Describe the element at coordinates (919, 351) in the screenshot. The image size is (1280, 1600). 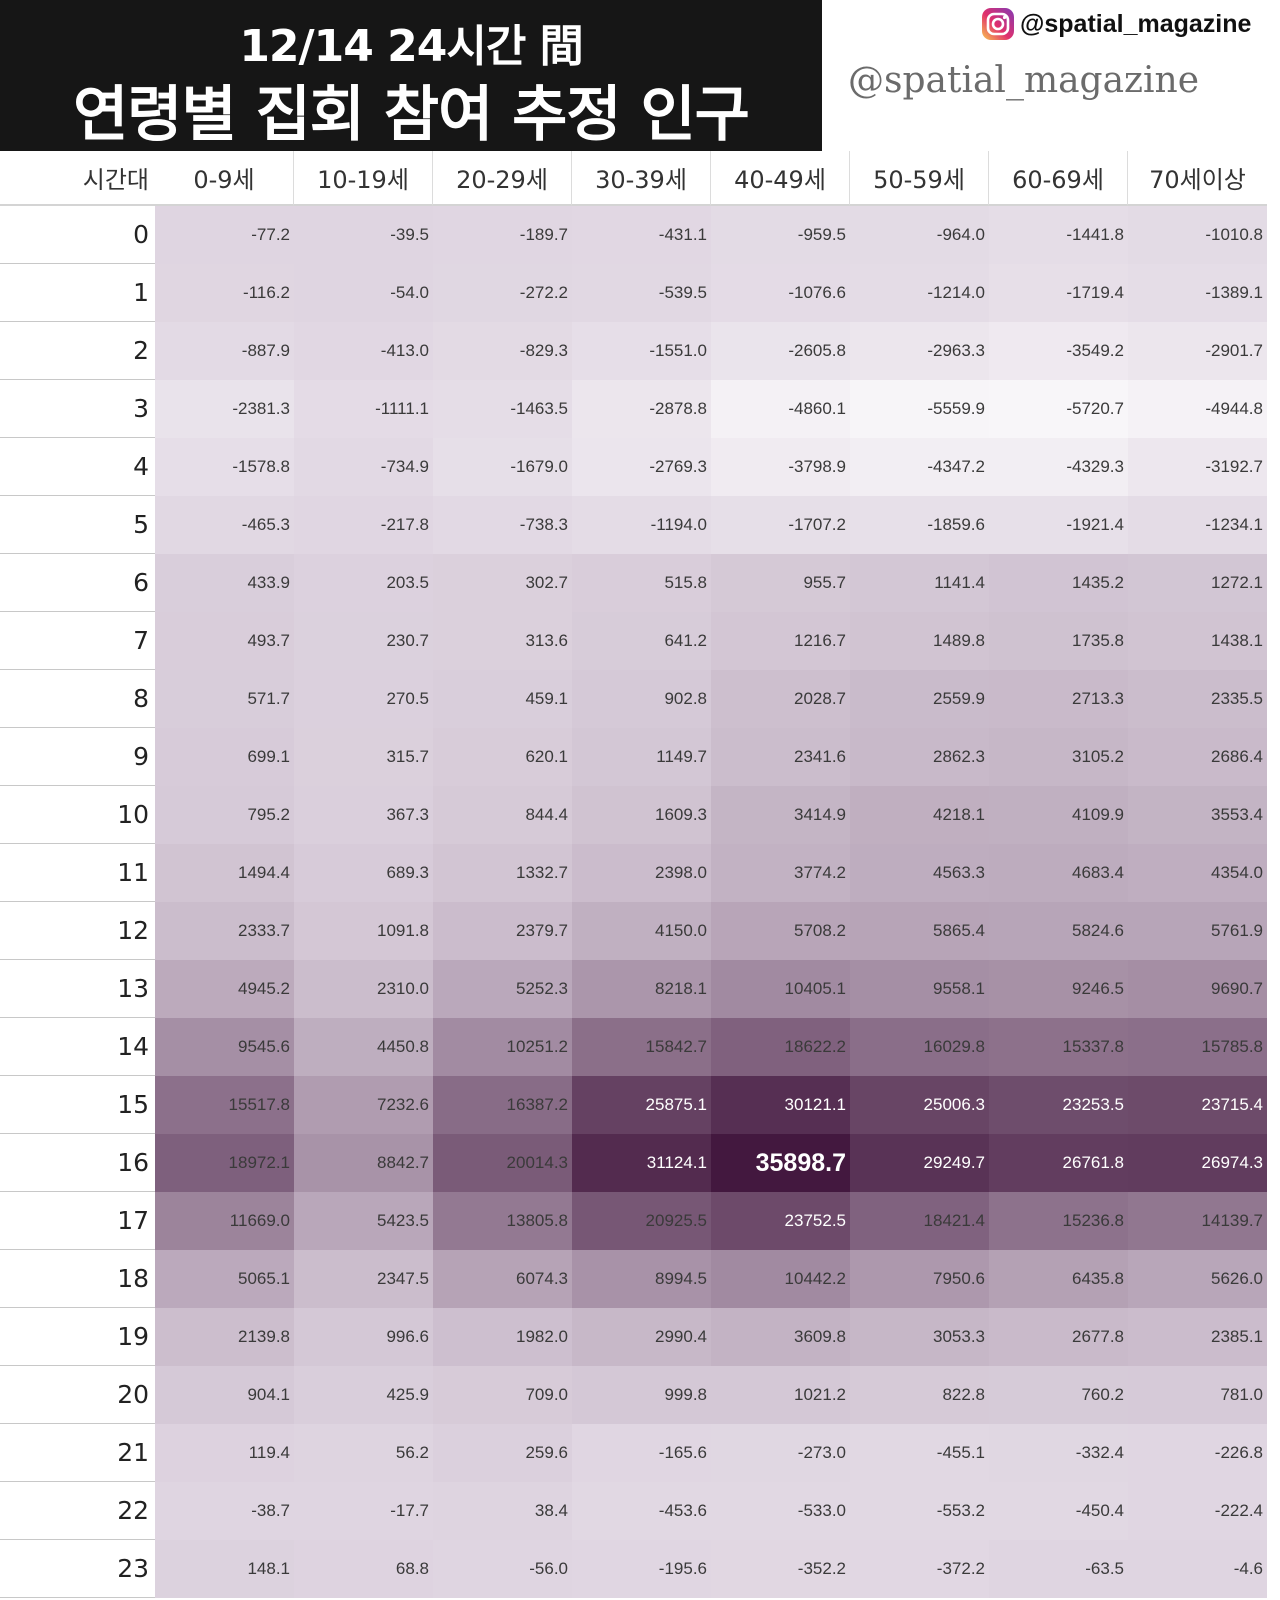
I see `heatmap-cell: -2963.3` at that location.